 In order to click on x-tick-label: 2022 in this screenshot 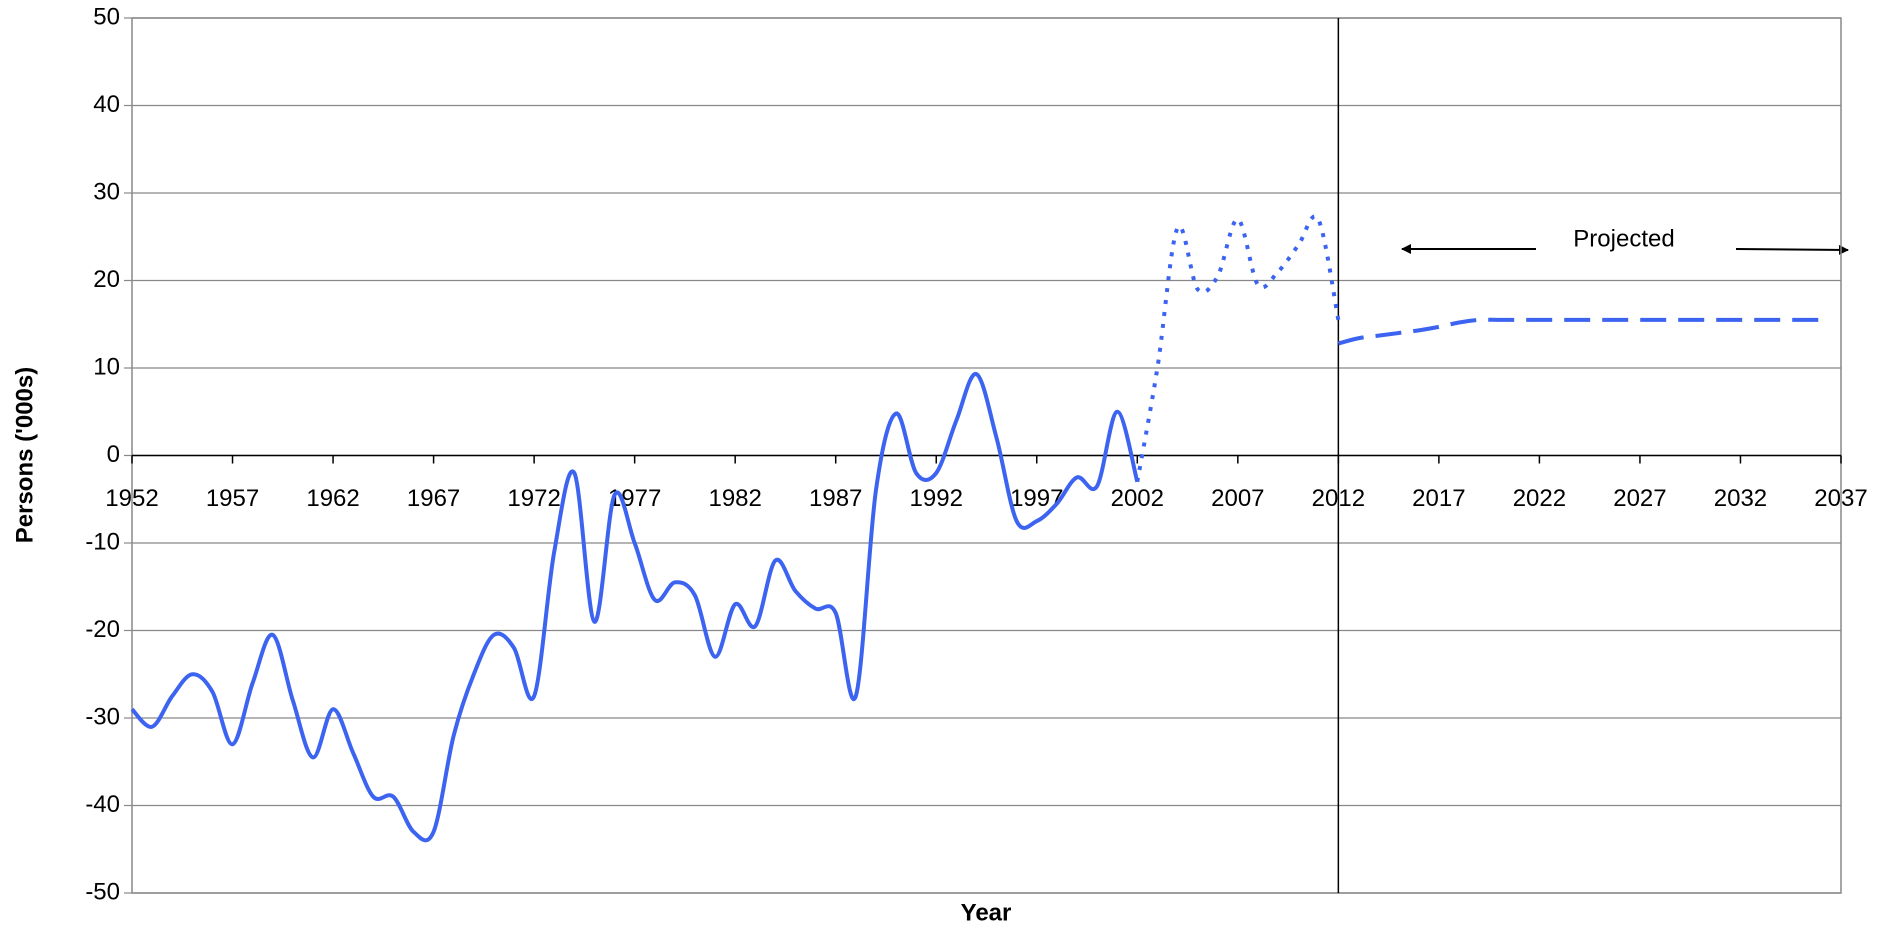, I will do `click(1539, 498)`.